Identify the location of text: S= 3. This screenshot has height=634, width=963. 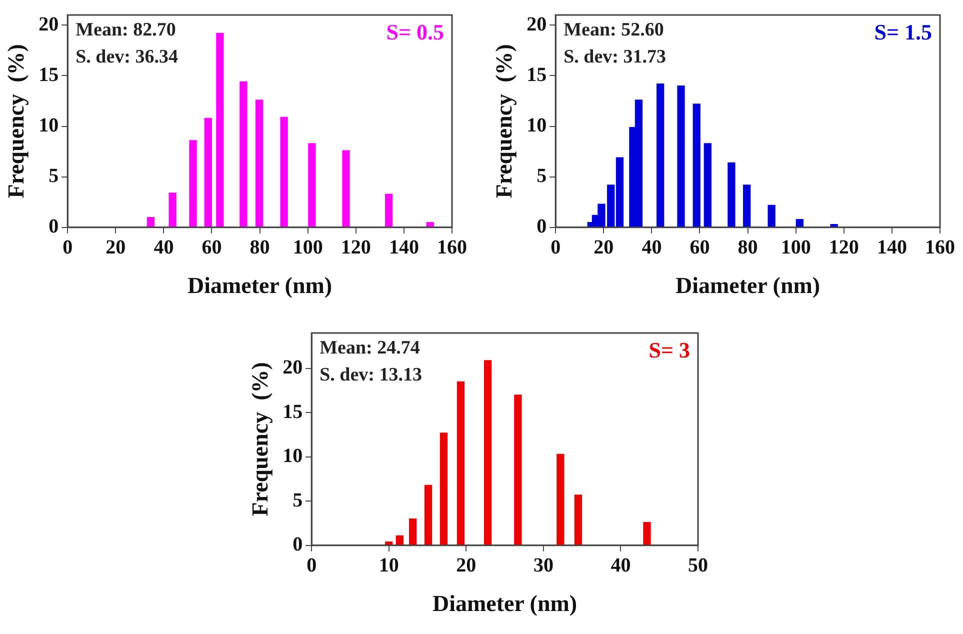
(669, 350).